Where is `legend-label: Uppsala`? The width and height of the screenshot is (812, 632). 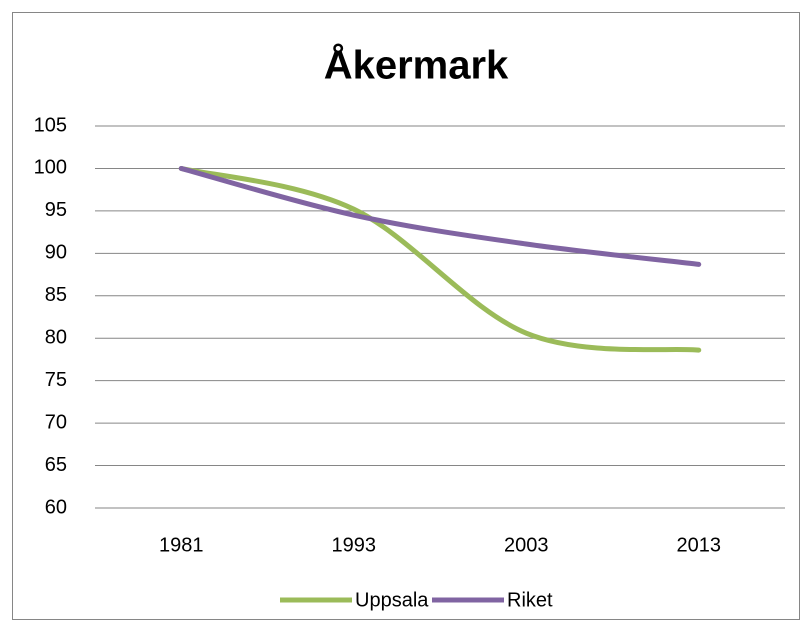 legend-label: Uppsala is located at coordinates (392, 600).